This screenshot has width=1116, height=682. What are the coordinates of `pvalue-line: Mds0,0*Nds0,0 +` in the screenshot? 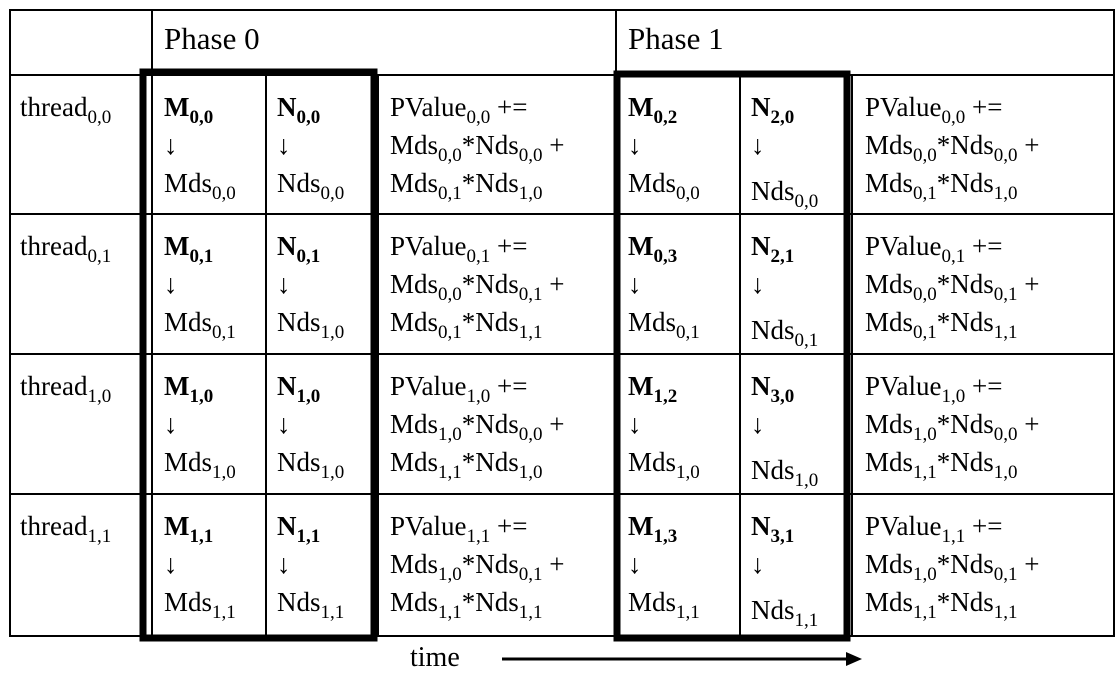 It's located at (505, 145).